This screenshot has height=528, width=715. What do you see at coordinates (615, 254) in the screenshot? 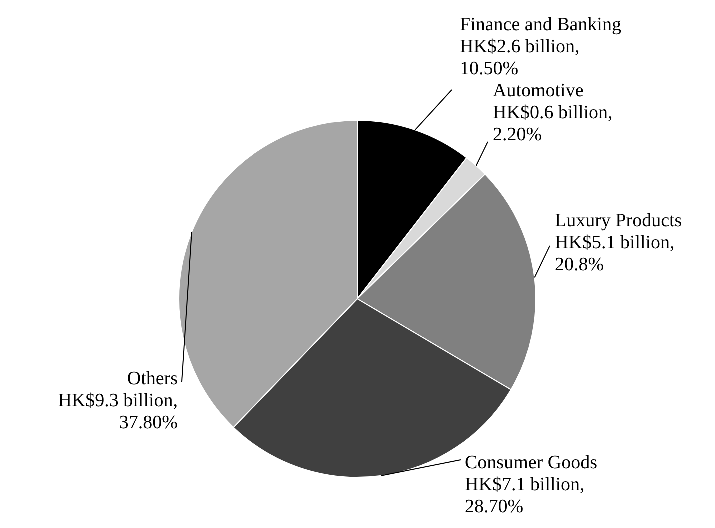
I see `data-label: HK$5.1 billion, 20.8%` at bounding box center [615, 254].